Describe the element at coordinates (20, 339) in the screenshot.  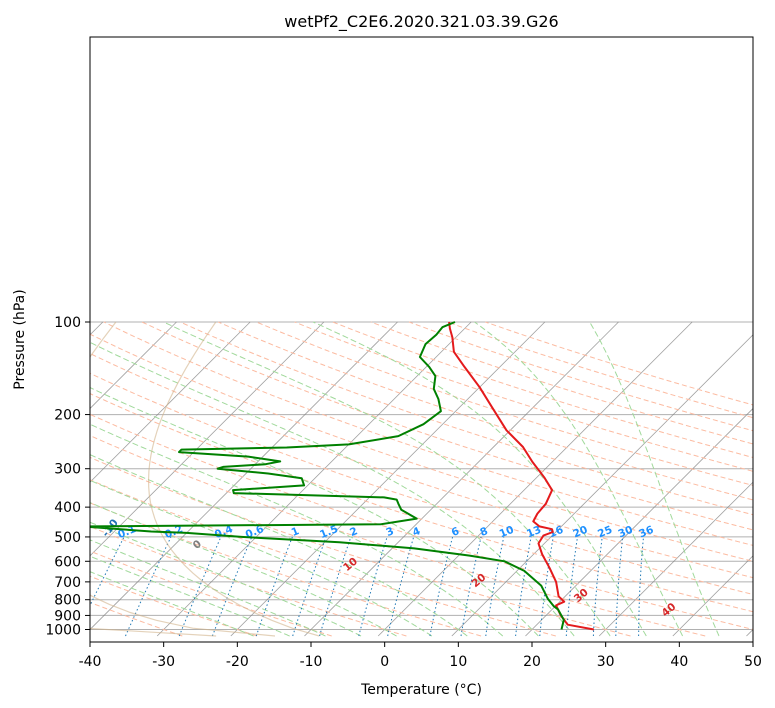
I see `y-axis-label: Pressure (hPa)` at that location.